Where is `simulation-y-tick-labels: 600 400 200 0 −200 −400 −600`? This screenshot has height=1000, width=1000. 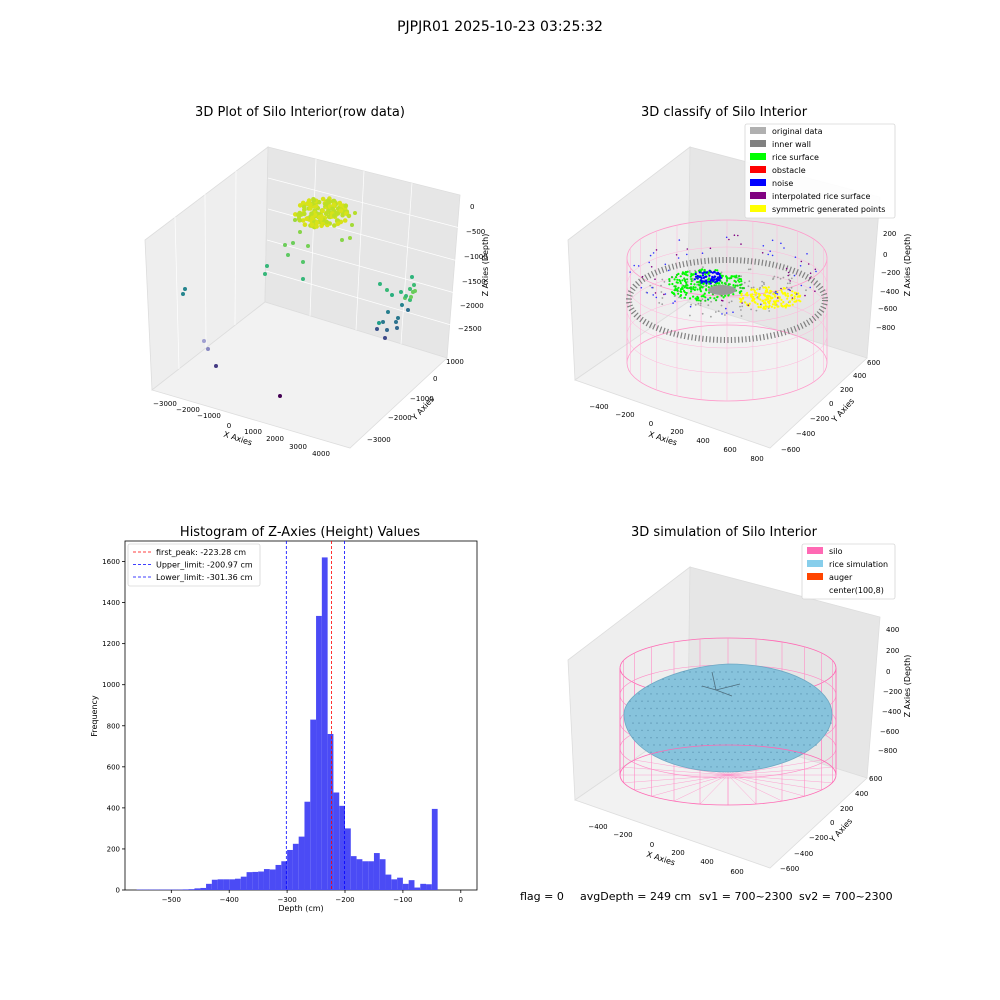
simulation-y-tick-labels: 600 400 200 0 −200 −400 −600 is located at coordinates (831, 824).